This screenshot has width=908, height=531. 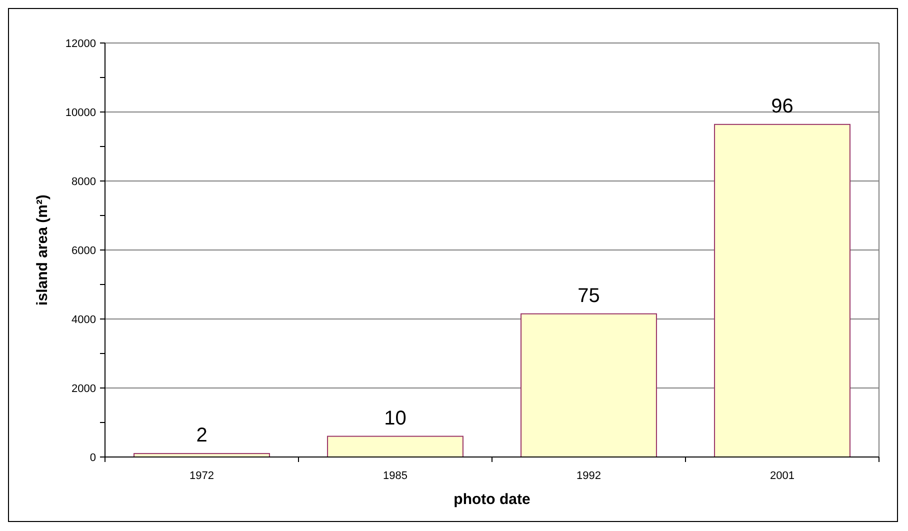 I want to click on y-tick-label: 12000, so click(x=80, y=44).